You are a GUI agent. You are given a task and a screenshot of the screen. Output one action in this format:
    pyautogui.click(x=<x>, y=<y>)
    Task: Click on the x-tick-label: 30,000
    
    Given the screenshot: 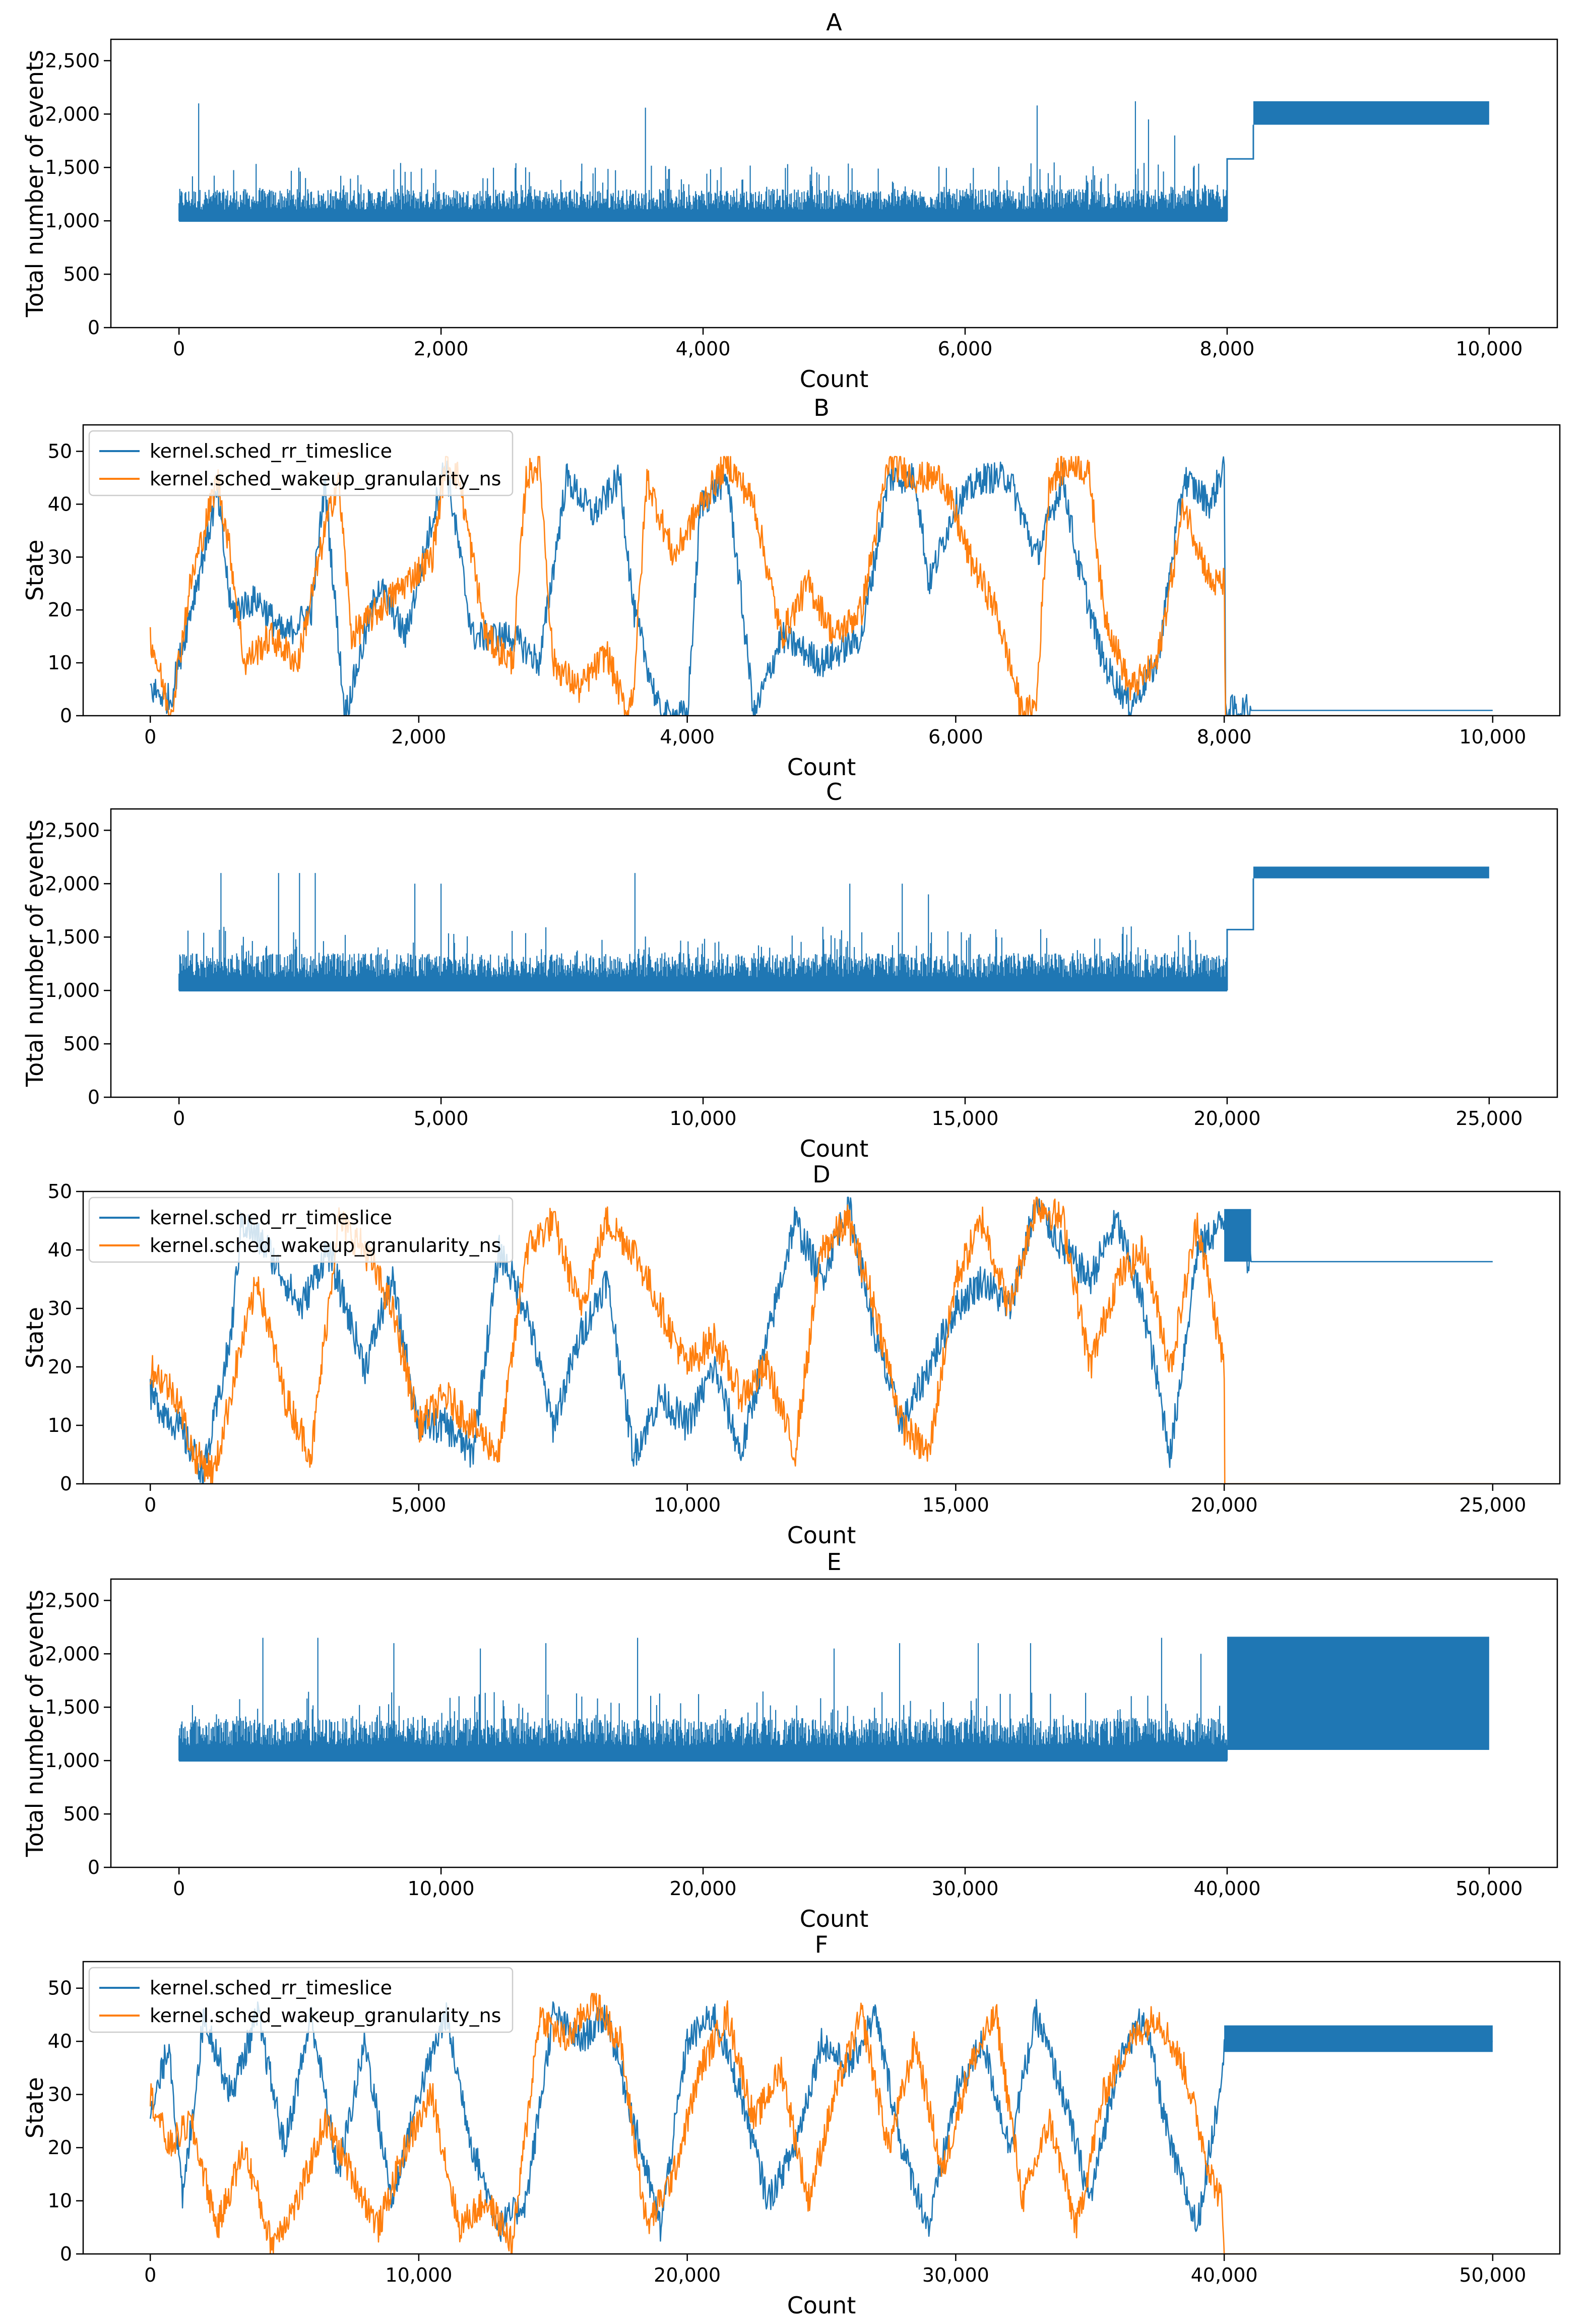 What is the action you would take?
    pyautogui.click(x=964, y=1889)
    